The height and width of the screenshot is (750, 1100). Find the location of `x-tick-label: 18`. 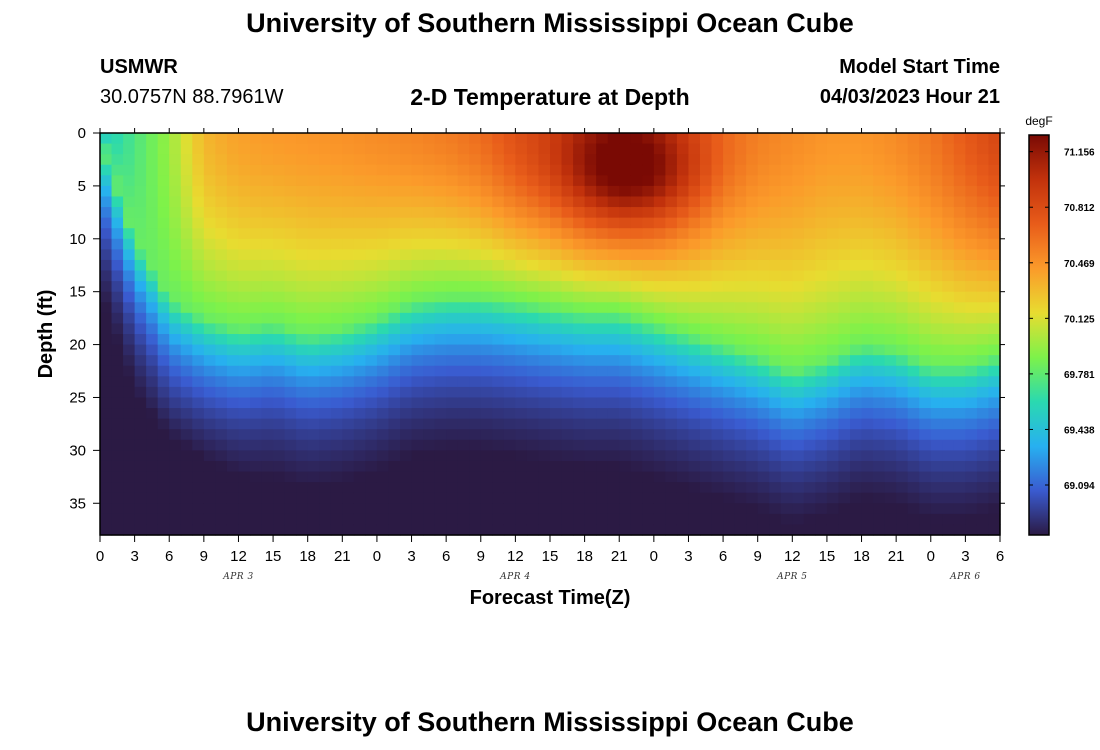

x-tick-label: 18 is located at coordinates (307, 556).